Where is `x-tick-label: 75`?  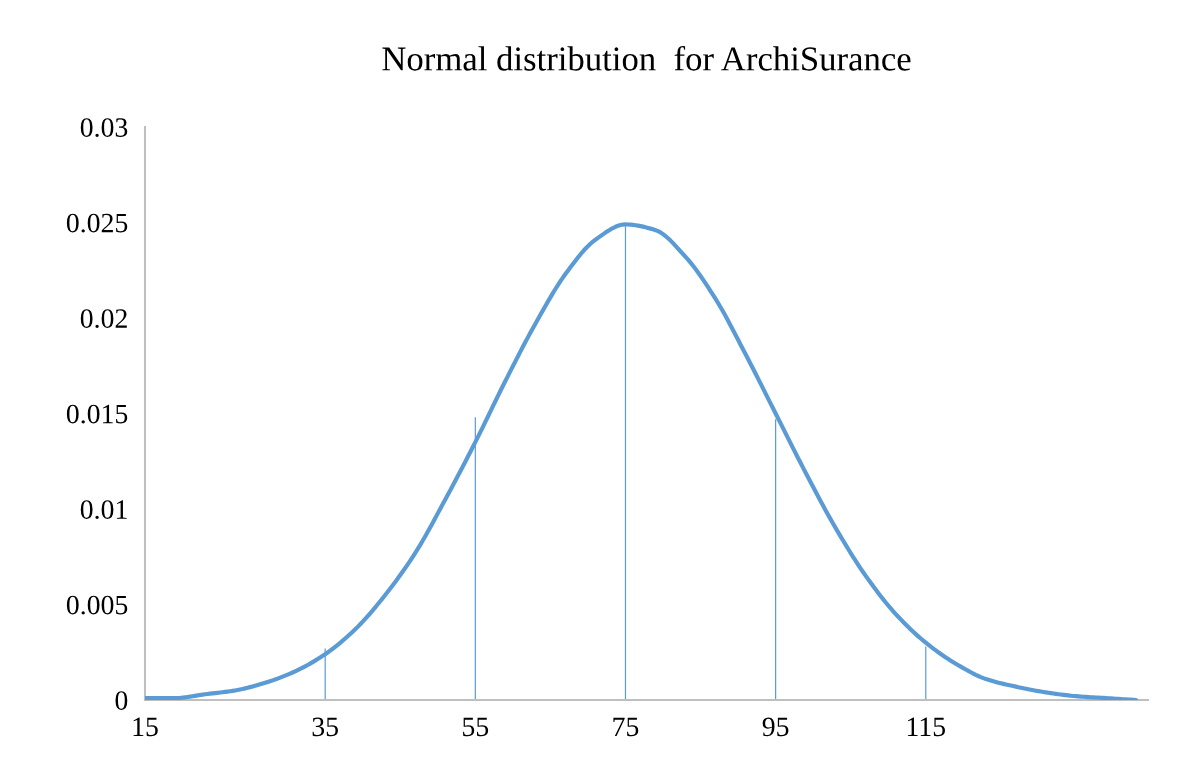 x-tick-label: 75 is located at coordinates (626, 727).